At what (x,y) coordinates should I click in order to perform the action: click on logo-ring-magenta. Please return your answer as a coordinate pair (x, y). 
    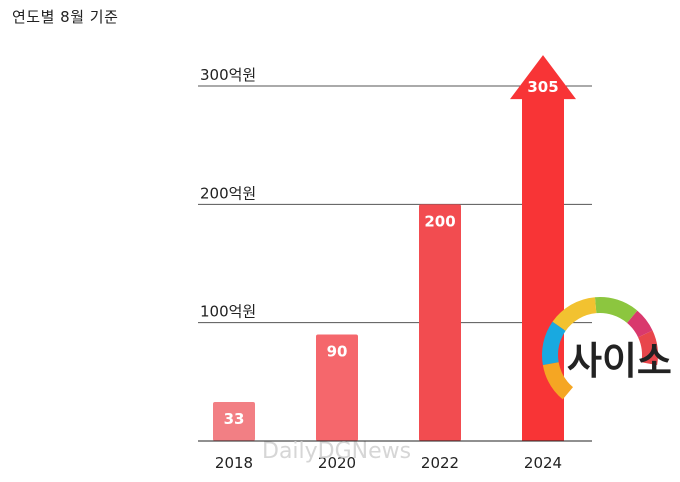
    Looking at the image, I should click on (639, 324).